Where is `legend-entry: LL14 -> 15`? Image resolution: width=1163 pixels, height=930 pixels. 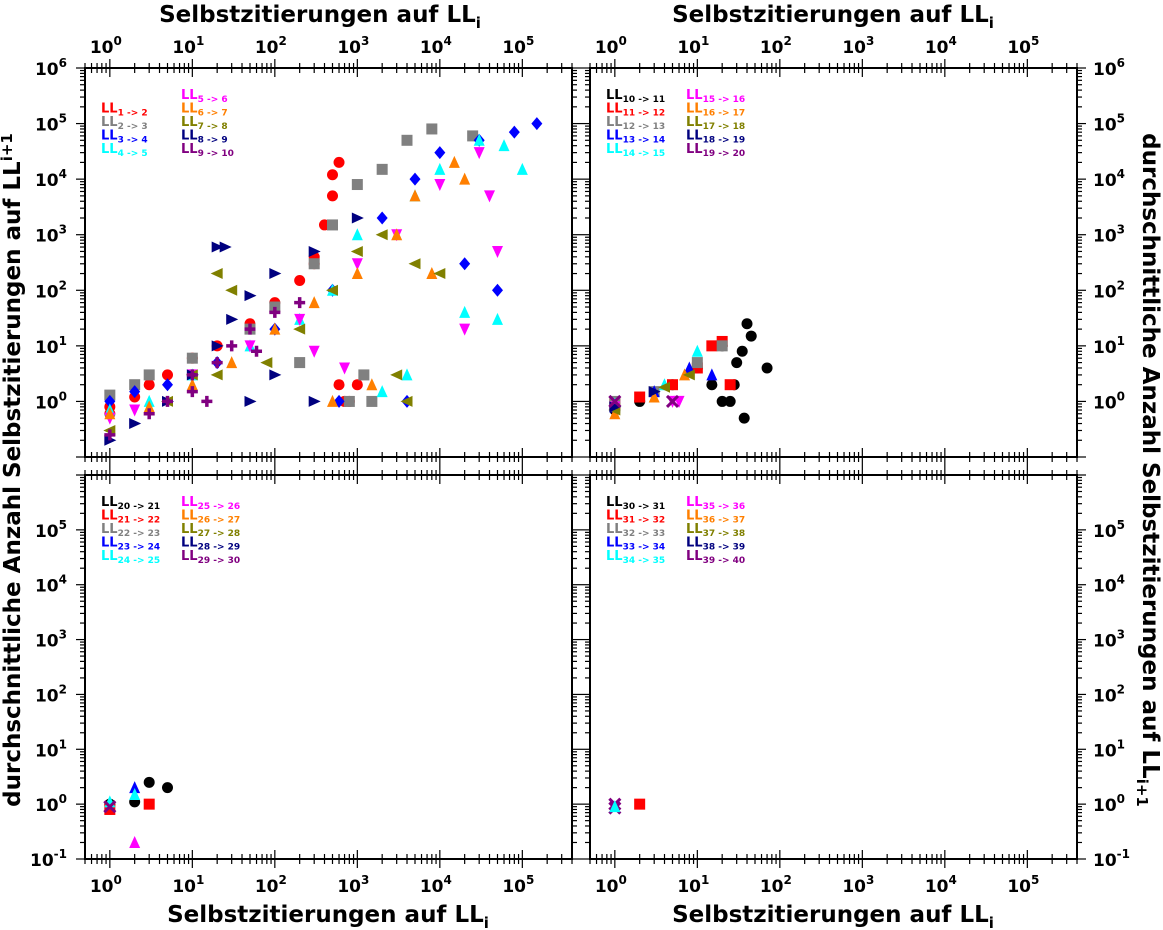
legend-entry: LL14 -> 15 is located at coordinates (635, 150).